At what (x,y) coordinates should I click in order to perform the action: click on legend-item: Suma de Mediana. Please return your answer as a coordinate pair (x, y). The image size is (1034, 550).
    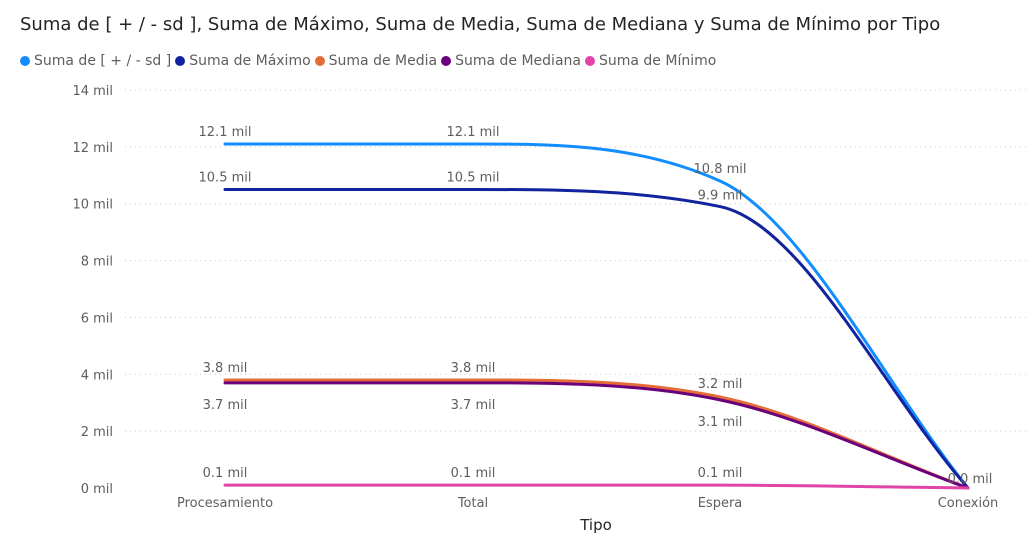
    Looking at the image, I should click on (511, 61).